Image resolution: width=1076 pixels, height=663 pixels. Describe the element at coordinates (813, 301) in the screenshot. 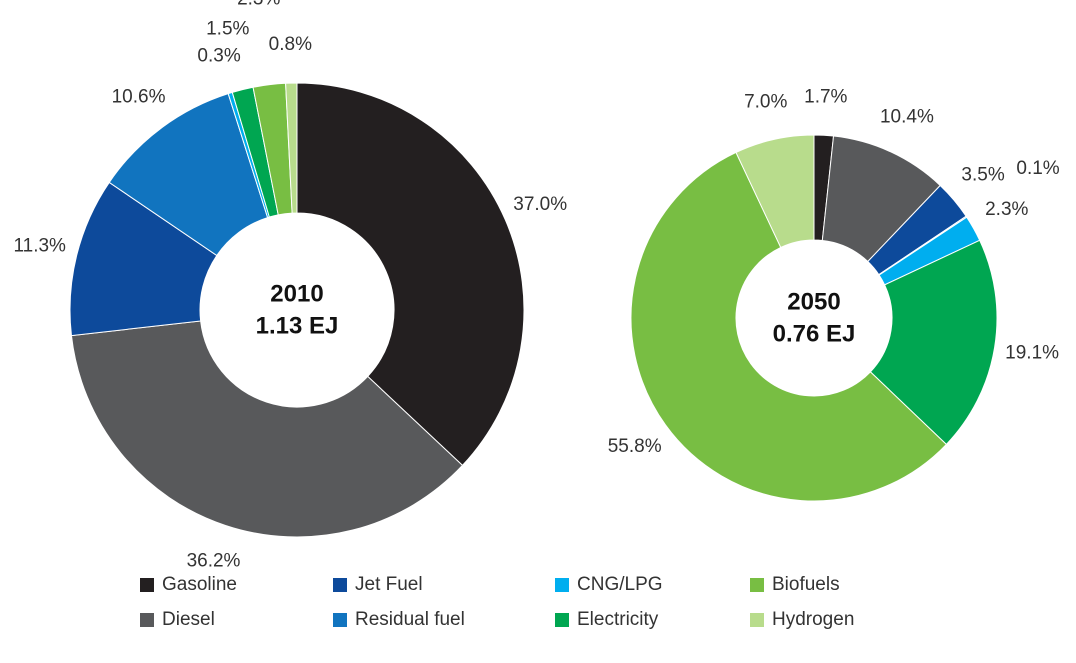

I see `center-year: 2050` at that location.